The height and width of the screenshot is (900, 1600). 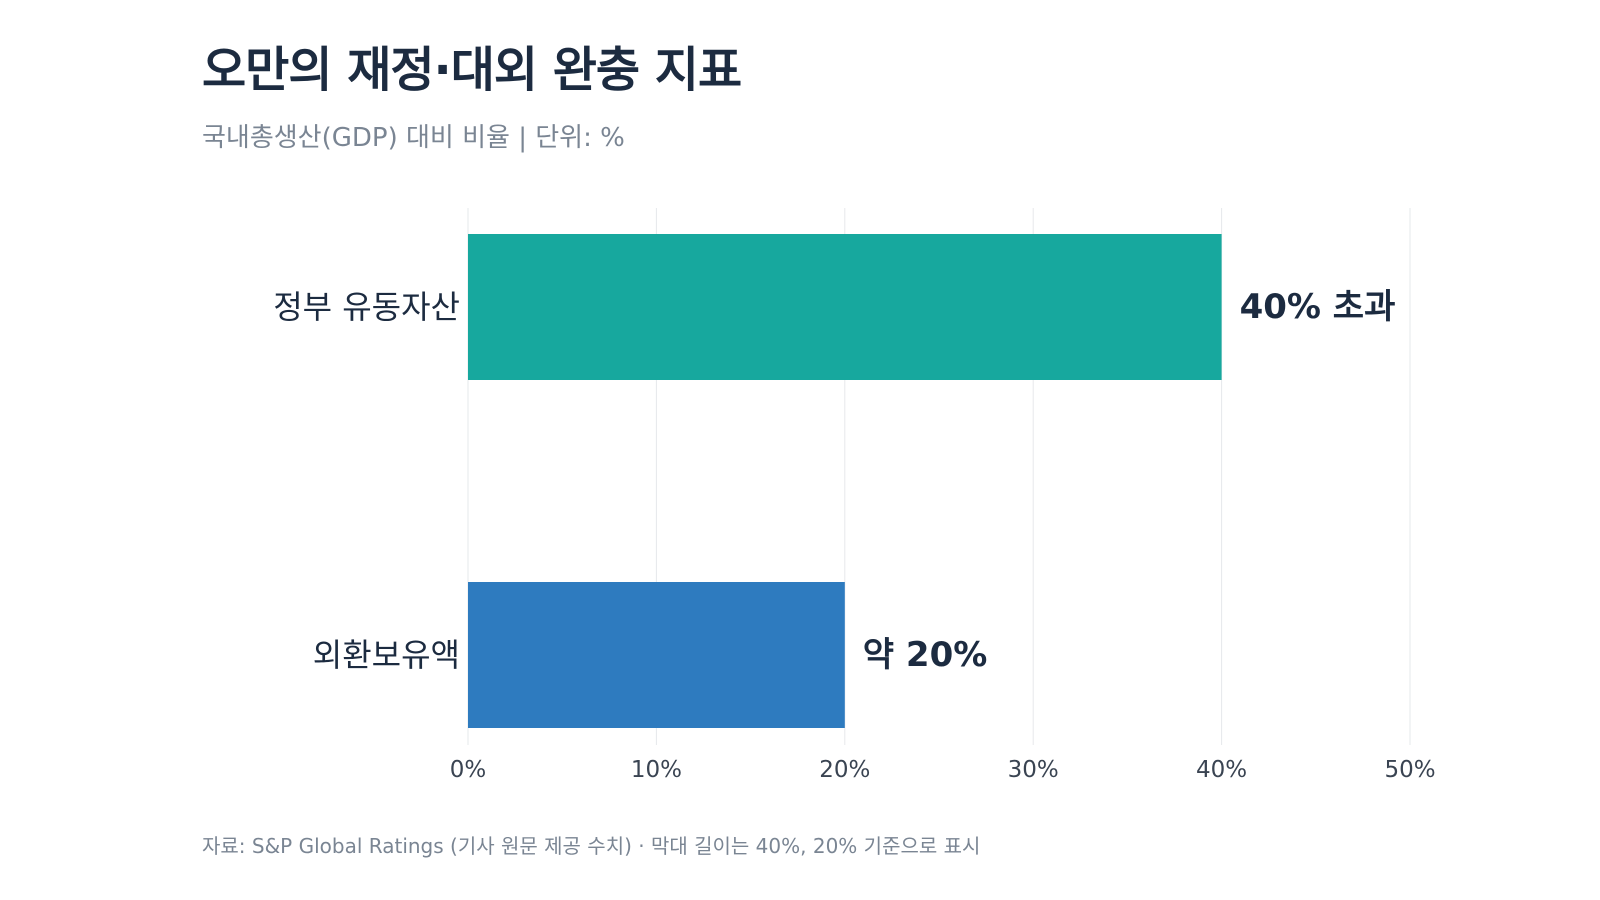 I want to click on x-tick-label: 0%, so click(x=468, y=770).